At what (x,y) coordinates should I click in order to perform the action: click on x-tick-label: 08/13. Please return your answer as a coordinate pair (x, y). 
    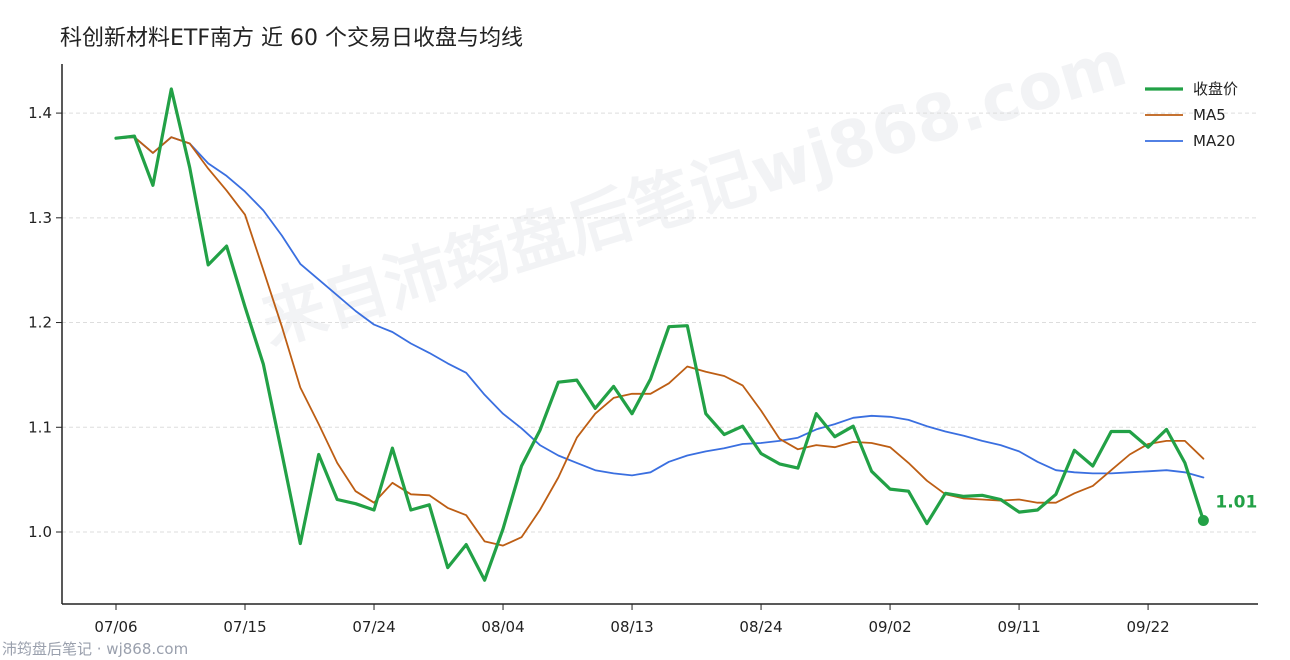
    Looking at the image, I should click on (631, 627).